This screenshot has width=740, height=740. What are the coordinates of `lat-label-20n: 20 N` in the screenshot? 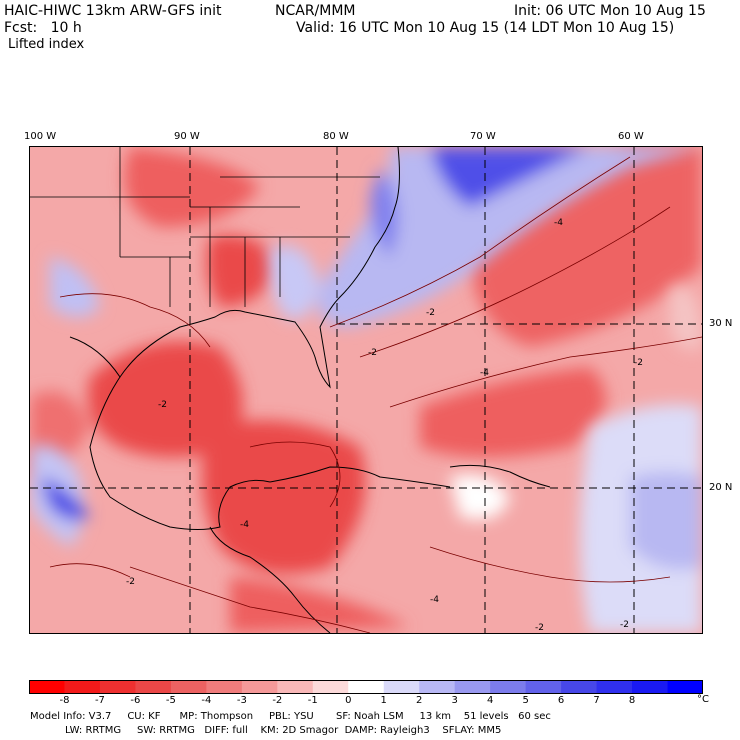 It's located at (721, 487).